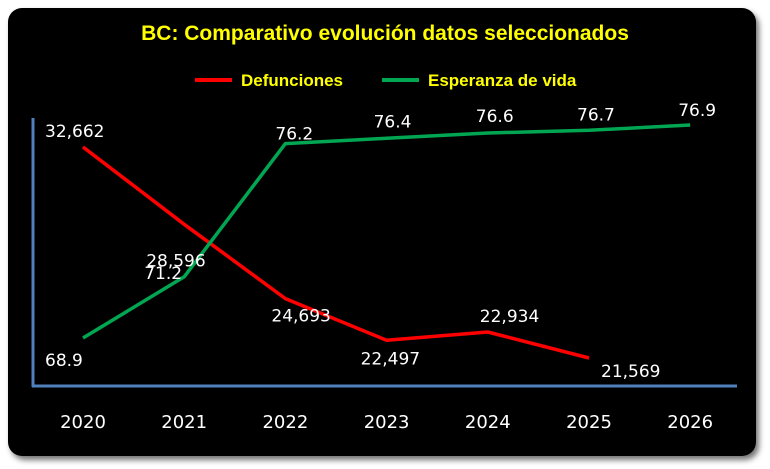  Describe the element at coordinates (386, 80) in the screenshot. I see `legend: Defunciones Esperanza de vida` at that location.